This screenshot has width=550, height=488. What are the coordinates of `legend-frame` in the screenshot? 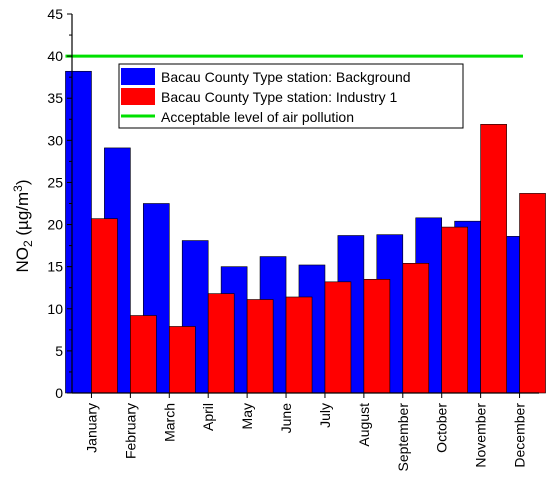 It's located at (291, 96).